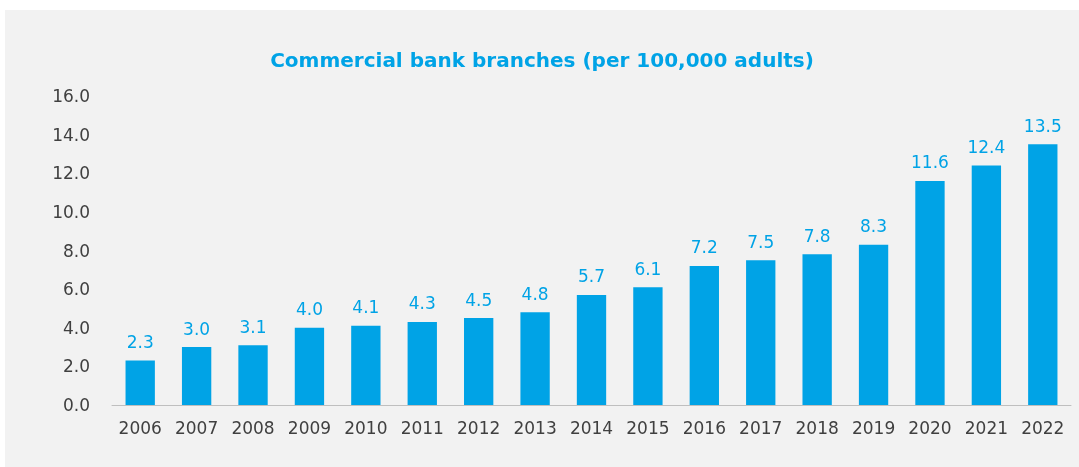 The image size is (1079, 467). Describe the element at coordinates (1042, 125) in the screenshot. I see `data-label: 13.5` at that location.